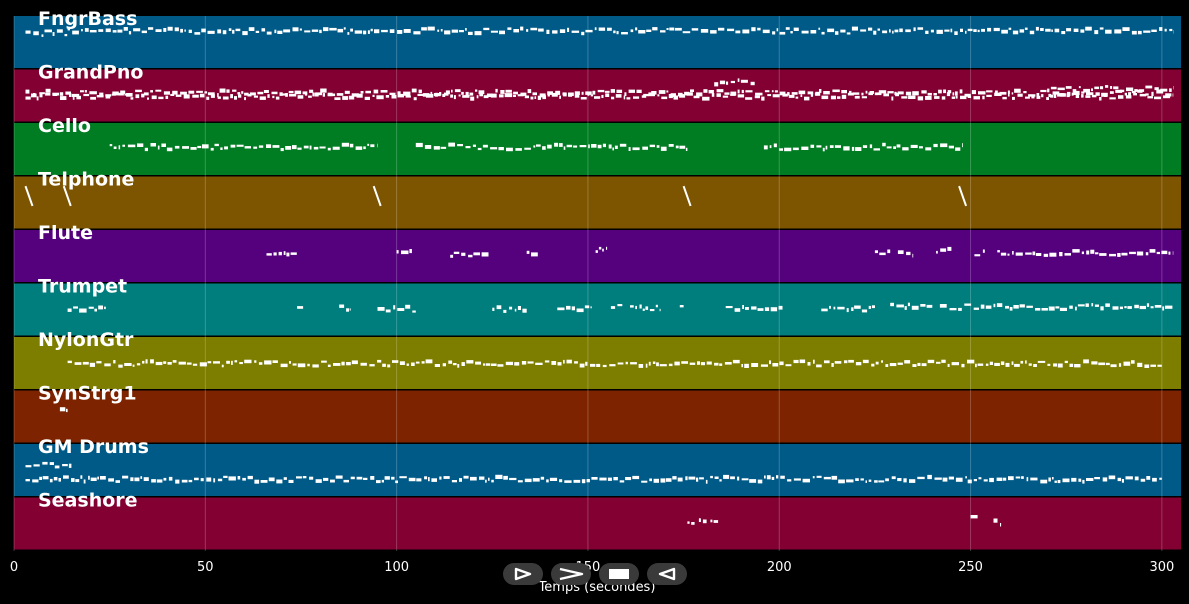 This screenshot has width=1189, height=604. What do you see at coordinates (65, 233) in the screenshot?
I see `track-label: Flute` at bounding box center [65, 233].